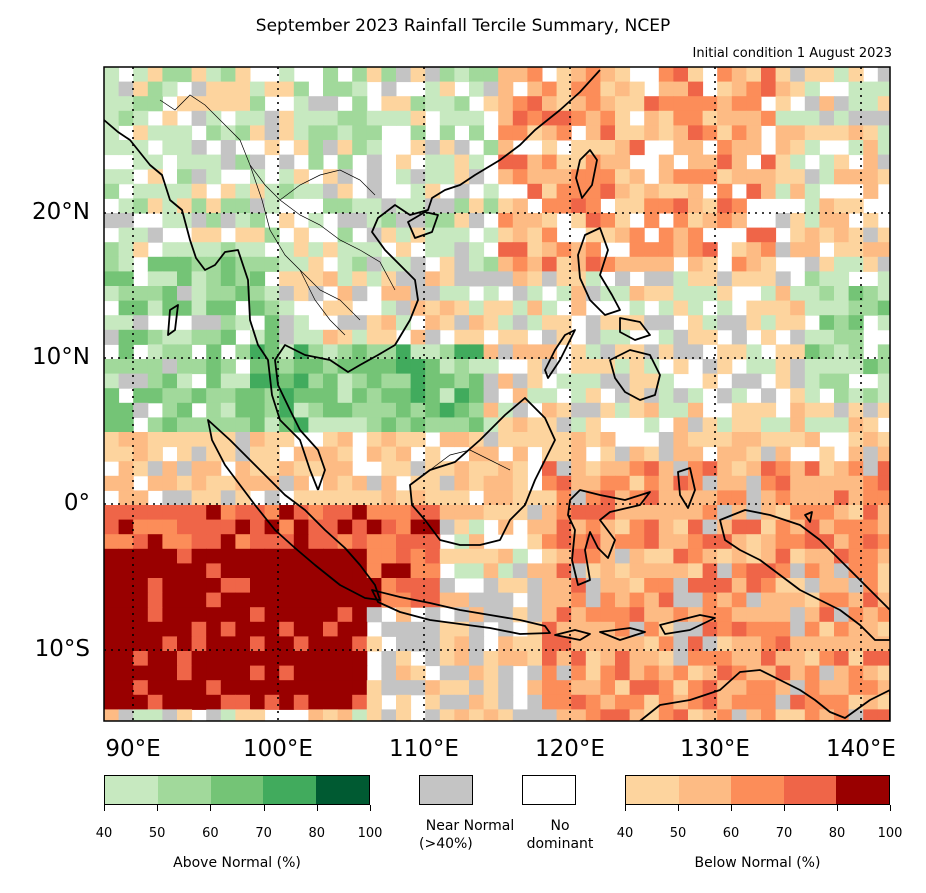 Image resolution: width=926 pixels, height=893 pixels. Describe the element at coordinates (470, 835) in the screenshot. I see `near-normal-caption: Near Normal (>40%)` at that location.